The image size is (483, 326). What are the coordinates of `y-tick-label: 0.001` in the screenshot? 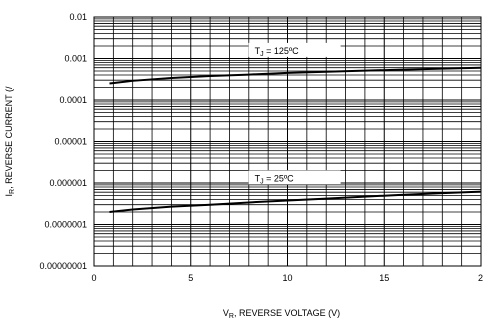 It's located at (75, 59).